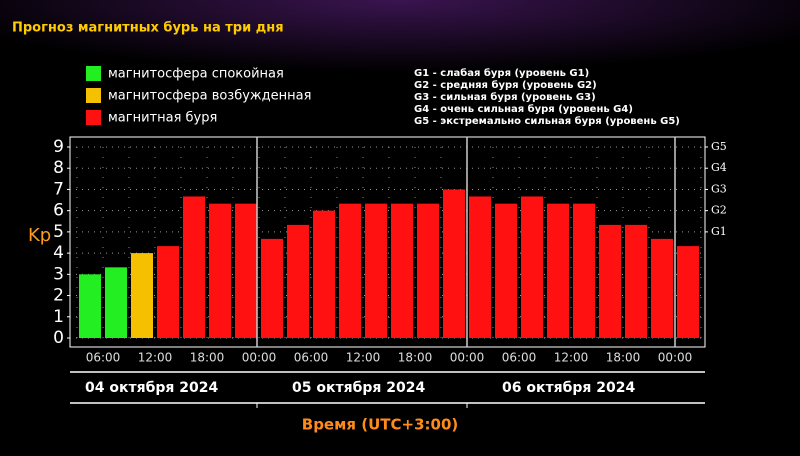 This screenshot has height=456, width=800. I want to click on storm-level: G1 - слабая буря (уровень G1), so click(501, 73).